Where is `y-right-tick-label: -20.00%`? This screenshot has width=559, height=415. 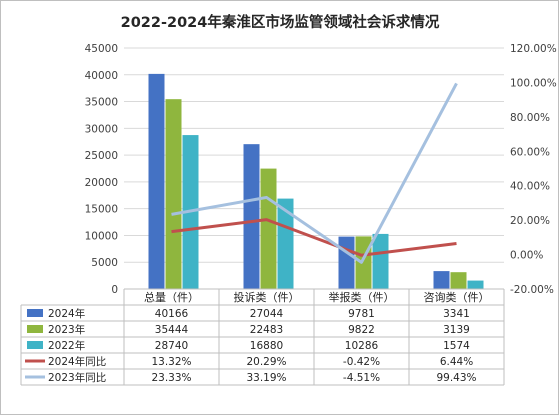
y-right-tick-label: -20.00% is located at coordinates (532, 290).